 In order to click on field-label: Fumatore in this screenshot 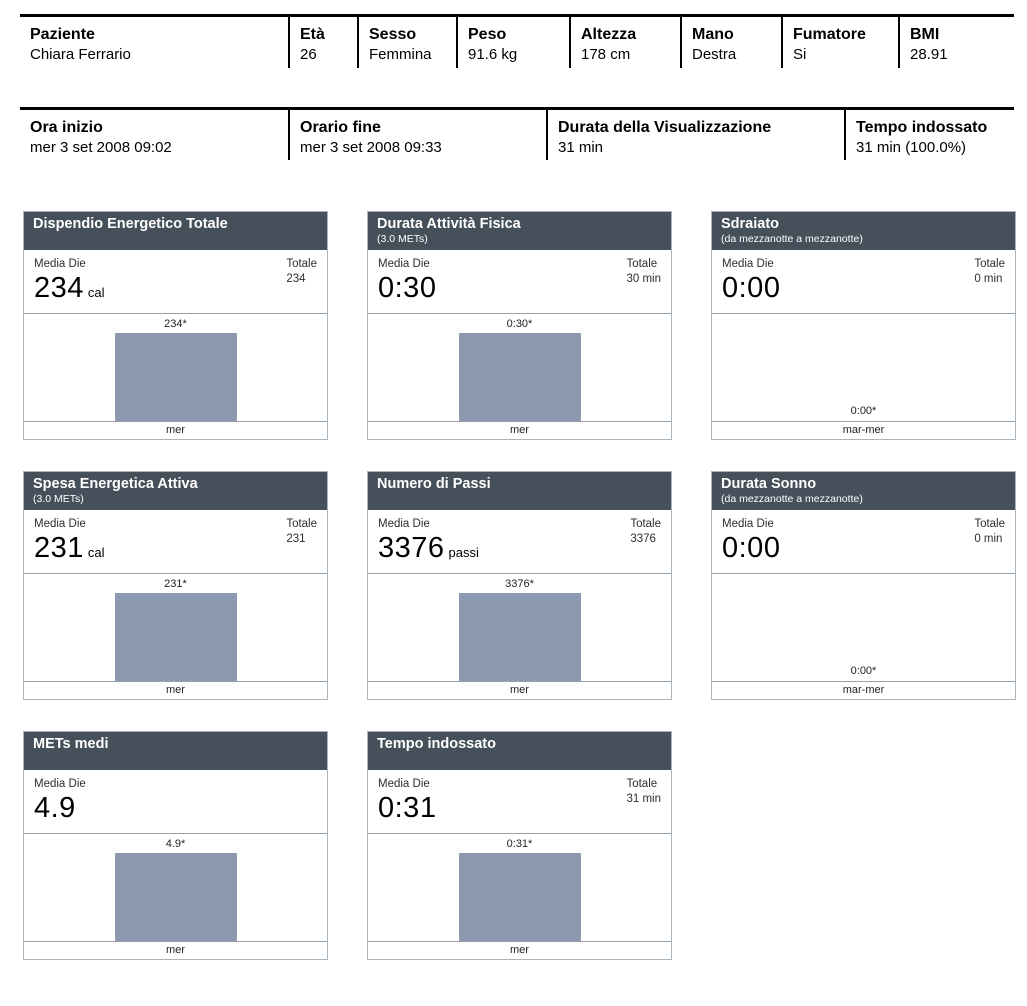, I will do `click(829, 34)`.